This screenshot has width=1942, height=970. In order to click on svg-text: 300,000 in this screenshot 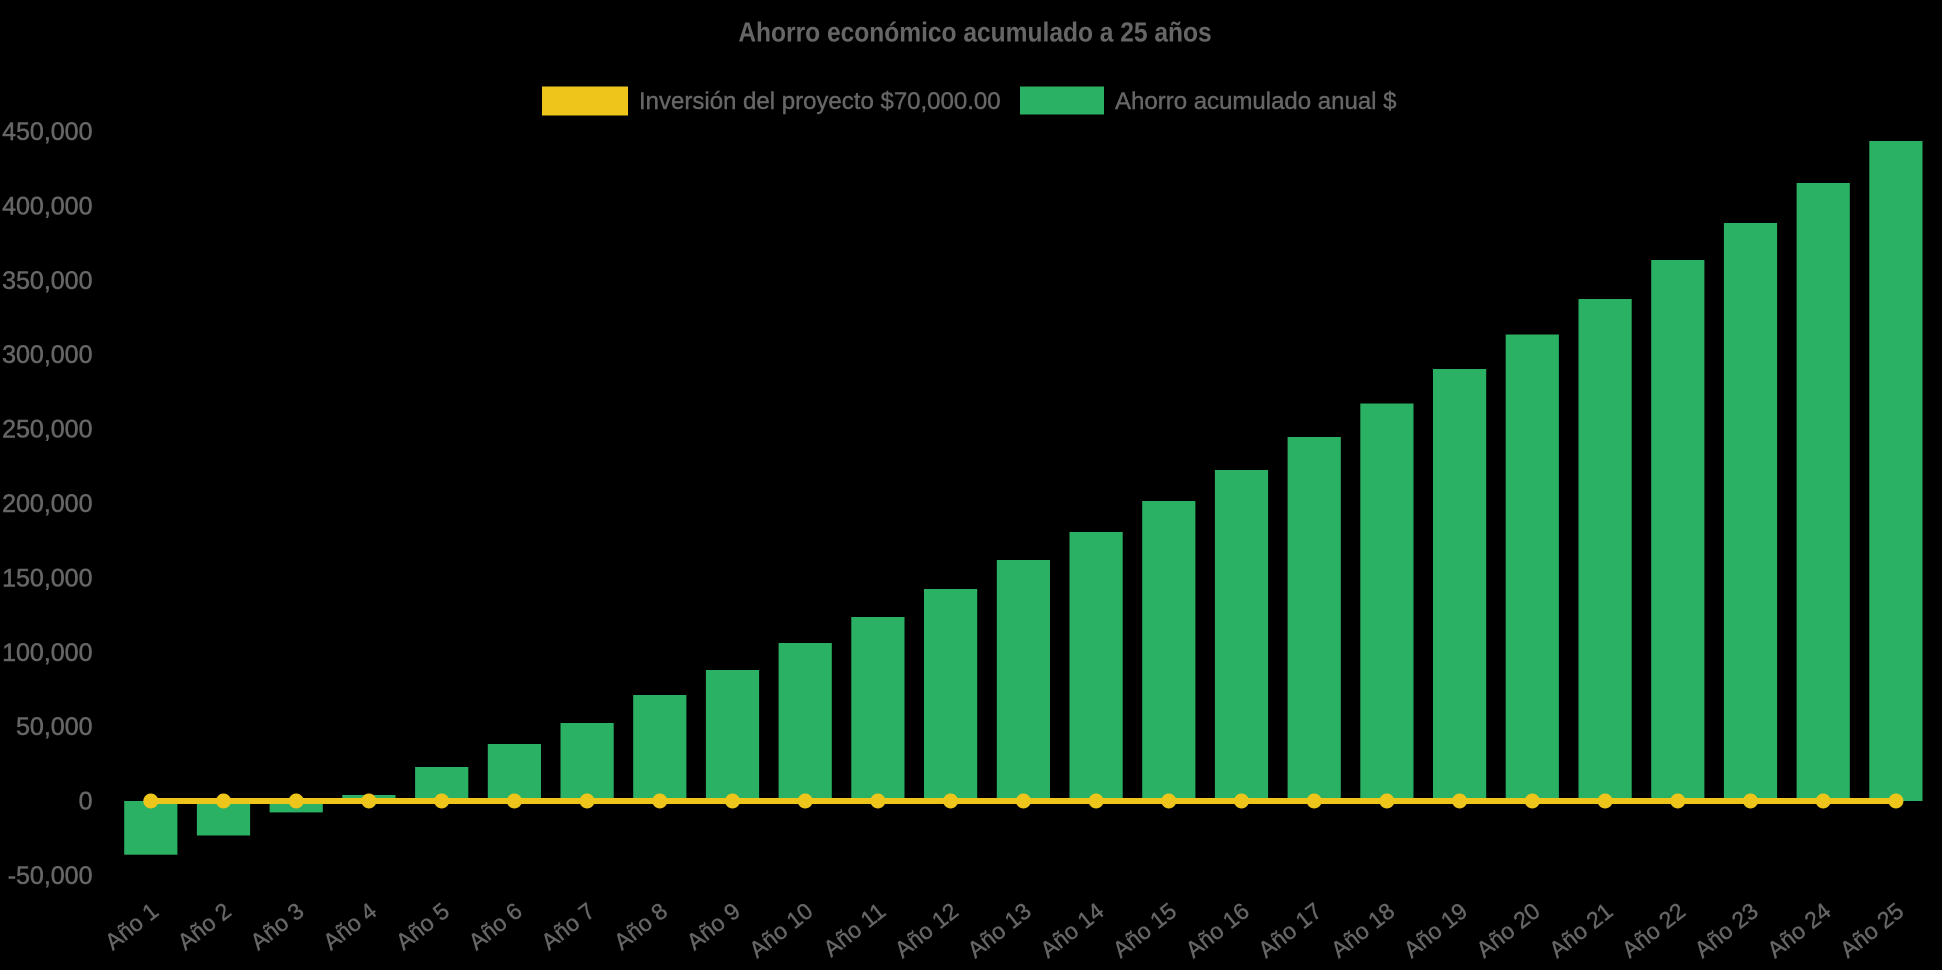, I will do `click(47, 355)`.